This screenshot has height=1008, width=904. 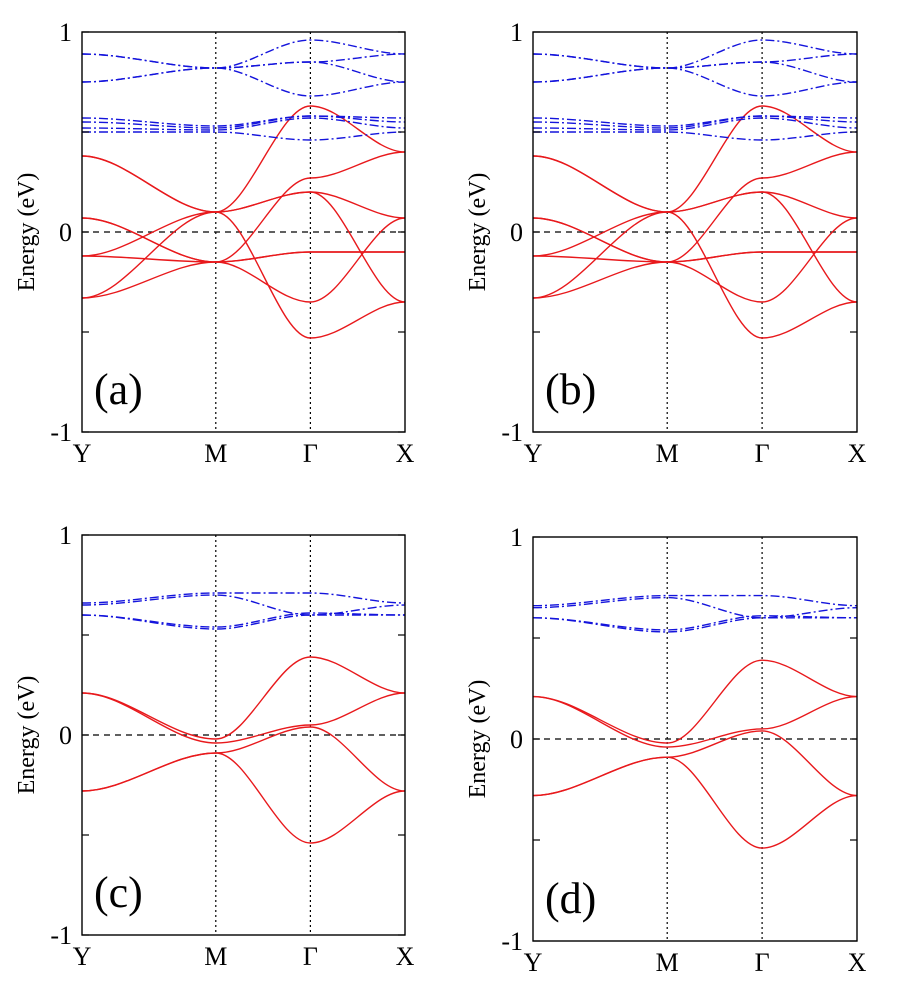 I want to click on panel-label: (d), so click(x=570, y=898).